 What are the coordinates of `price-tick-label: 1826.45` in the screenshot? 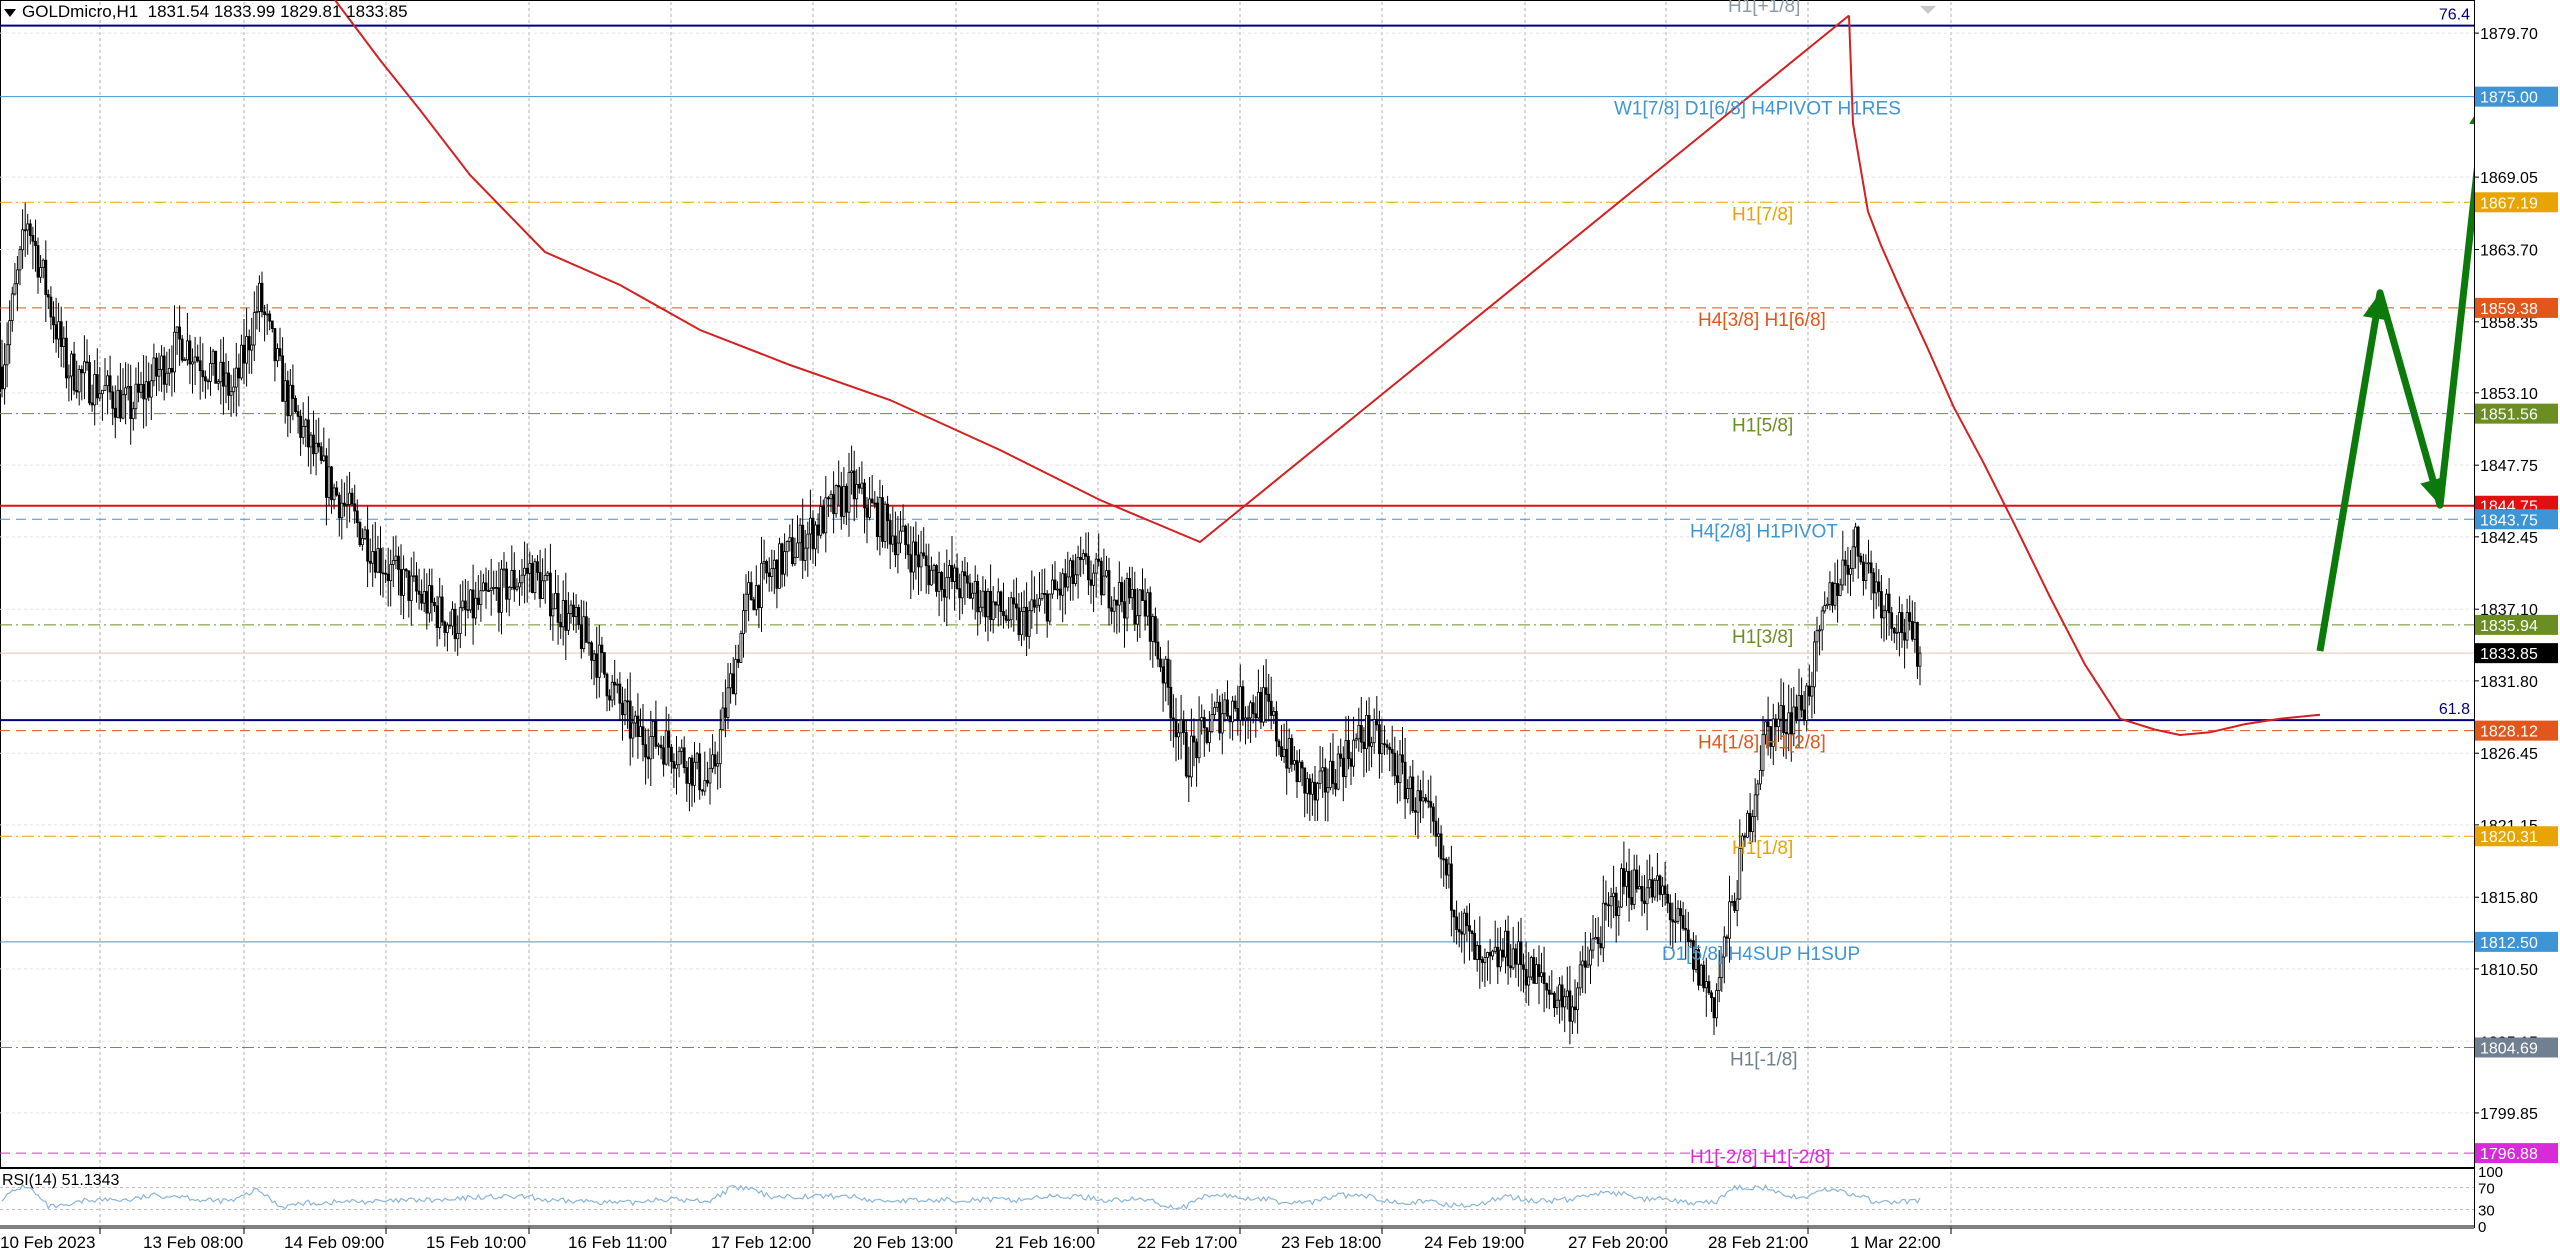 It's located at (2509, 754).